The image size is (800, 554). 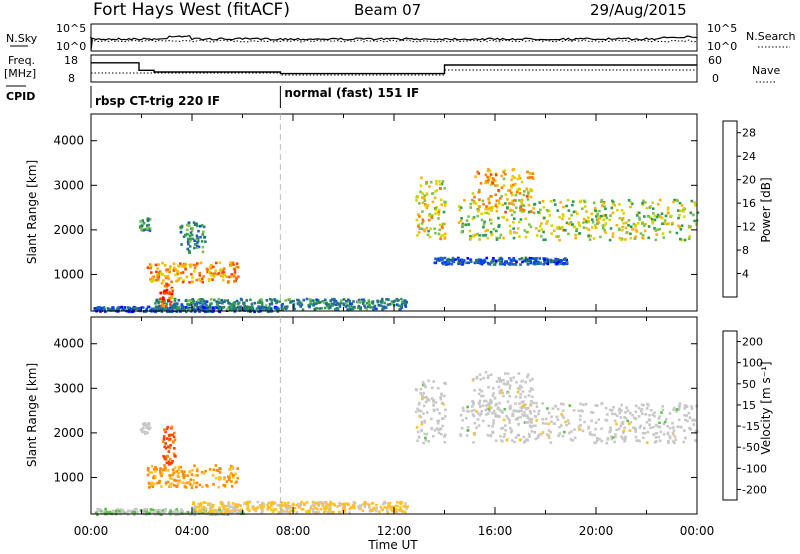 I want to click on time-axis-label: Time UT, so click(x=392, y=545).